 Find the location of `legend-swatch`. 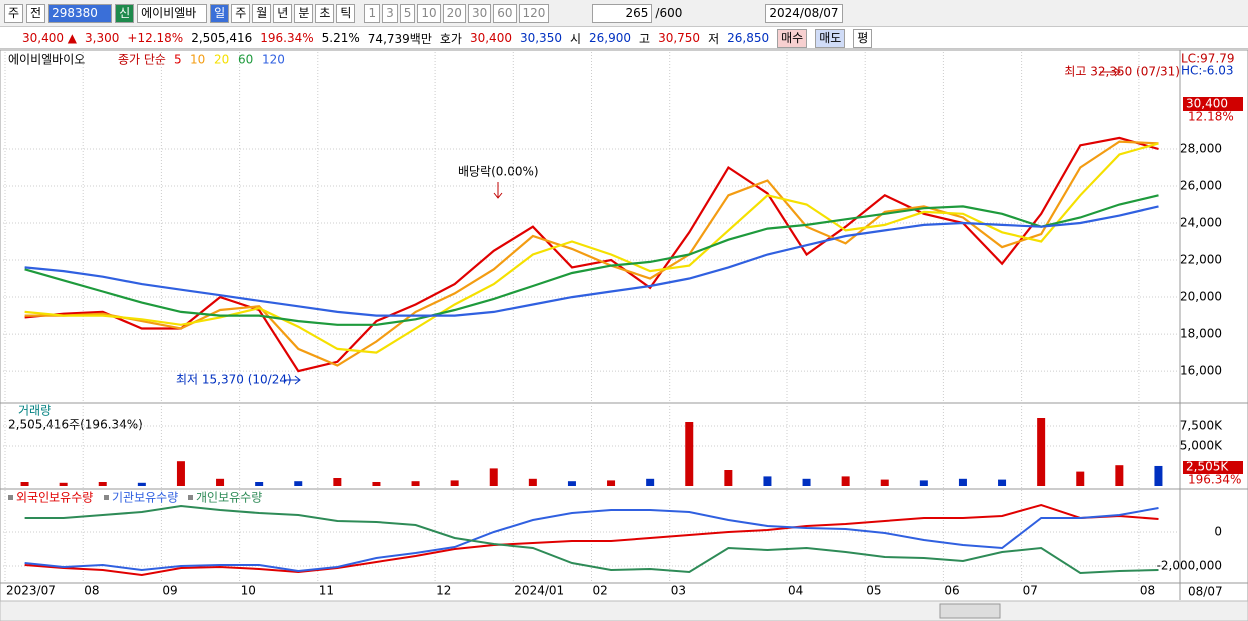

legend-swatch is located at coordinates (10, 497).